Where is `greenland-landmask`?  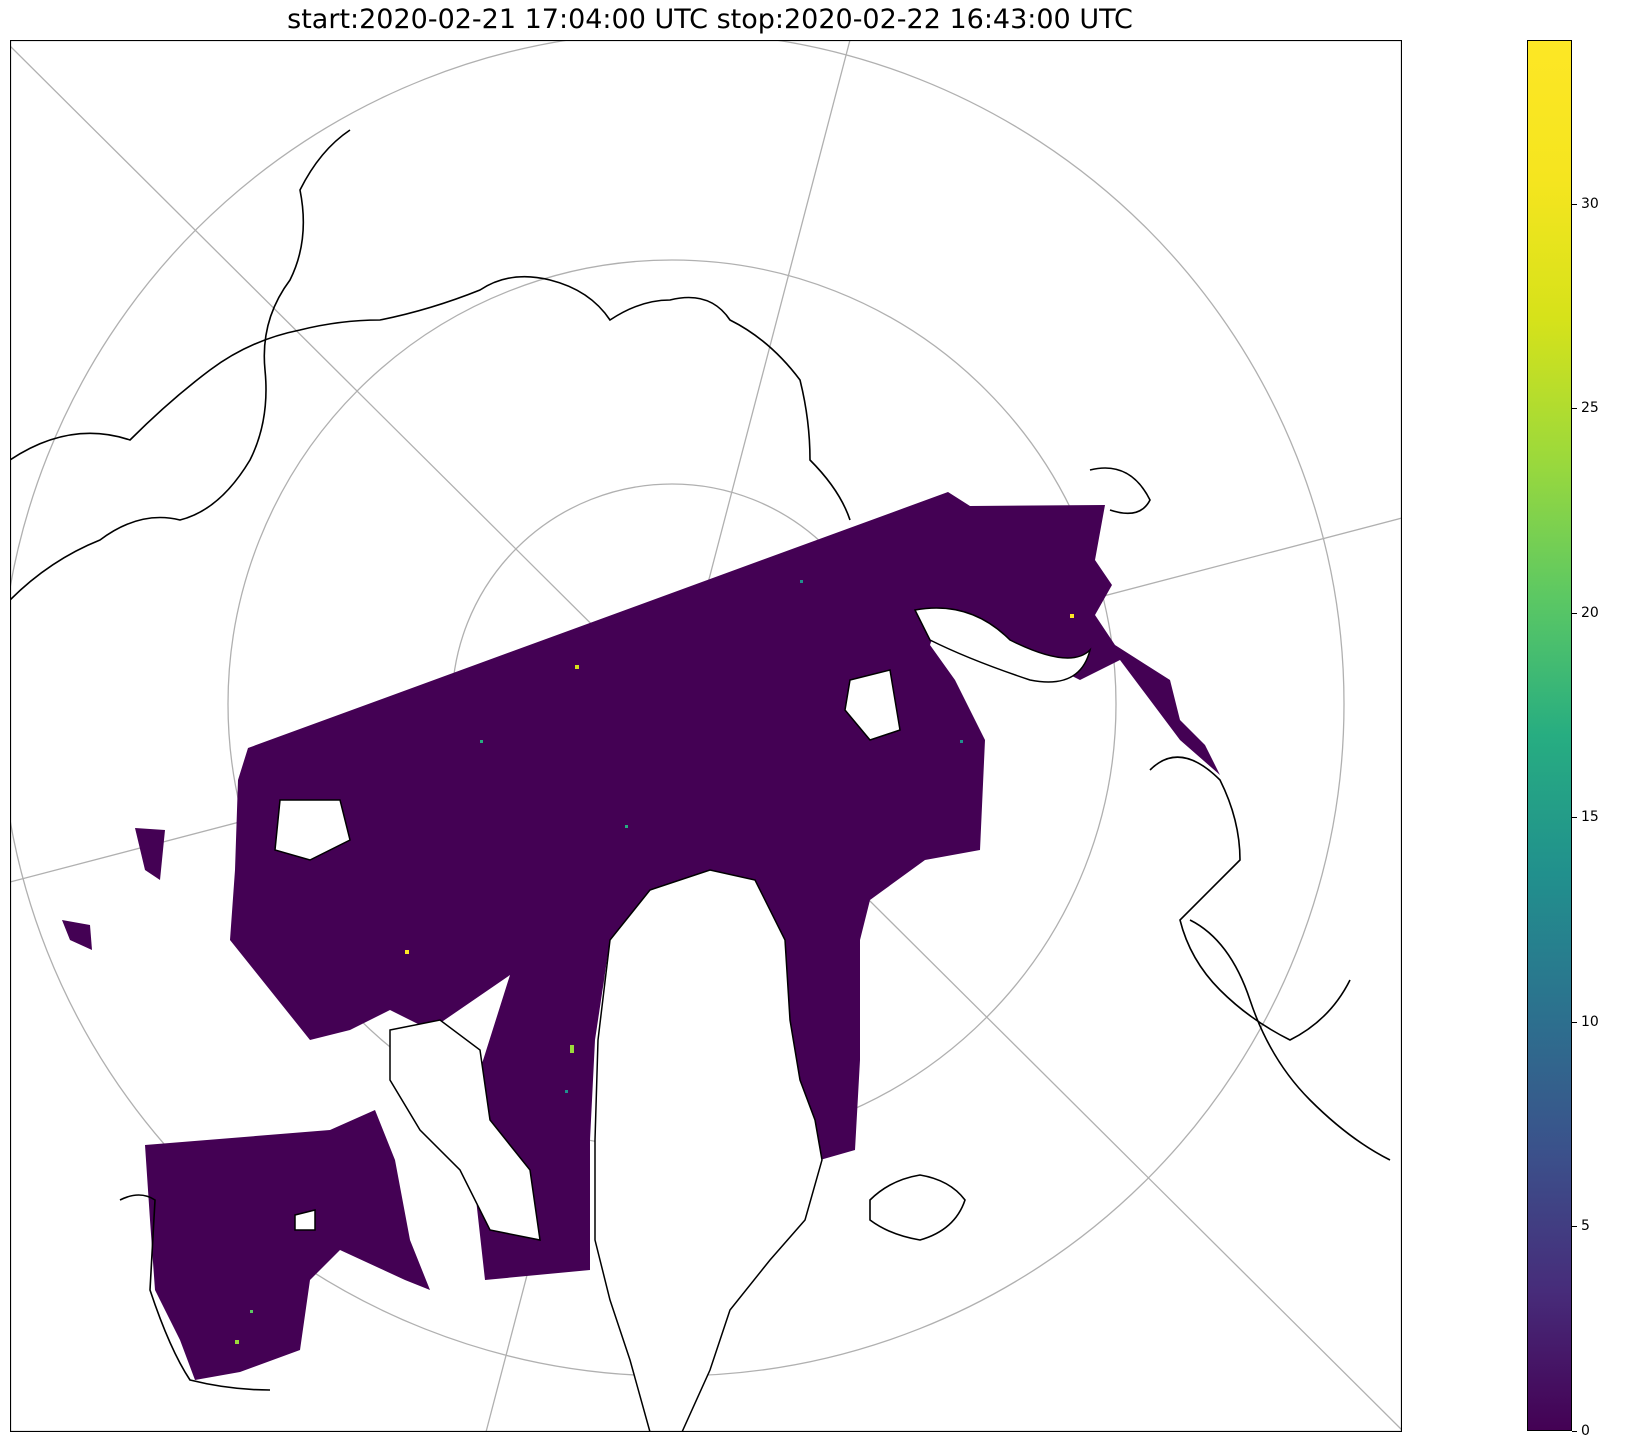 greenland-landmask is located at coordinates (708, 1150).